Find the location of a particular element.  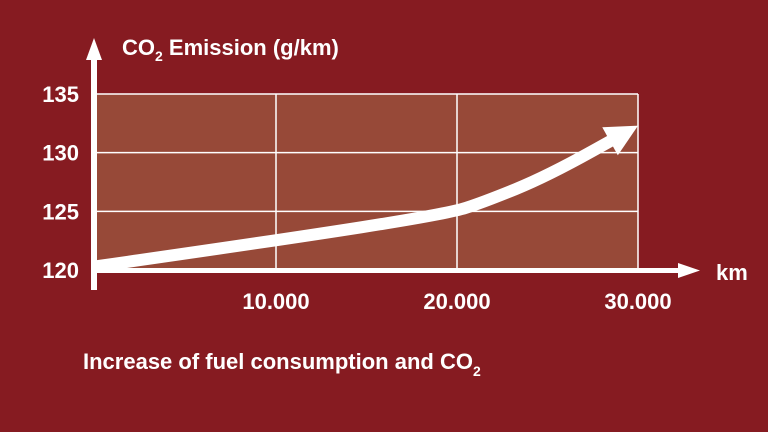

x-tick-labels: 10.000 20.000 30.000 is located at coordinates (456, 301).